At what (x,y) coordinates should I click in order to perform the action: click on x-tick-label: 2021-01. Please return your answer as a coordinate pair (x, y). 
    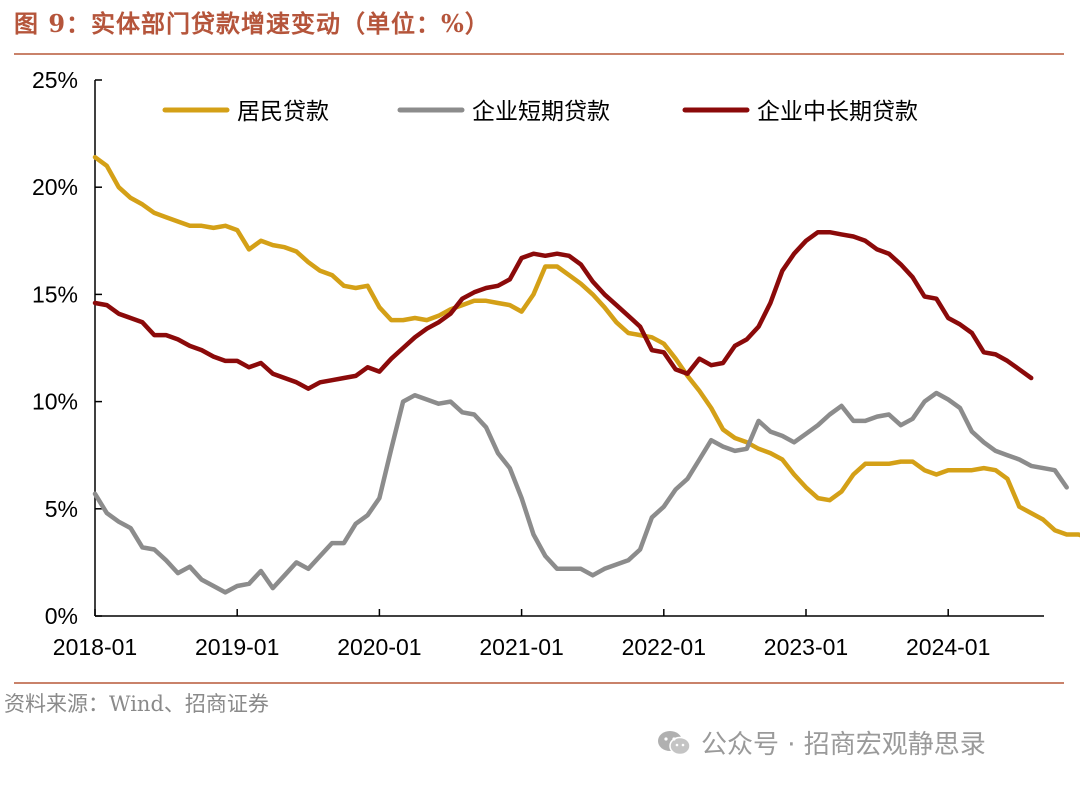
    Looking at the image, I should click on (521, 647).